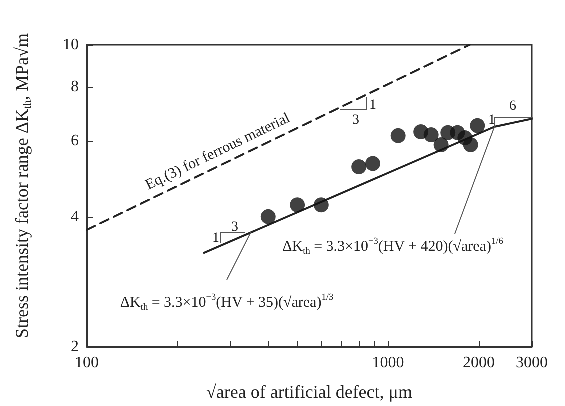 The height and width of the screenshot is (406, 565). I want to click on x-tick-label: 3000, so click(532, 363).